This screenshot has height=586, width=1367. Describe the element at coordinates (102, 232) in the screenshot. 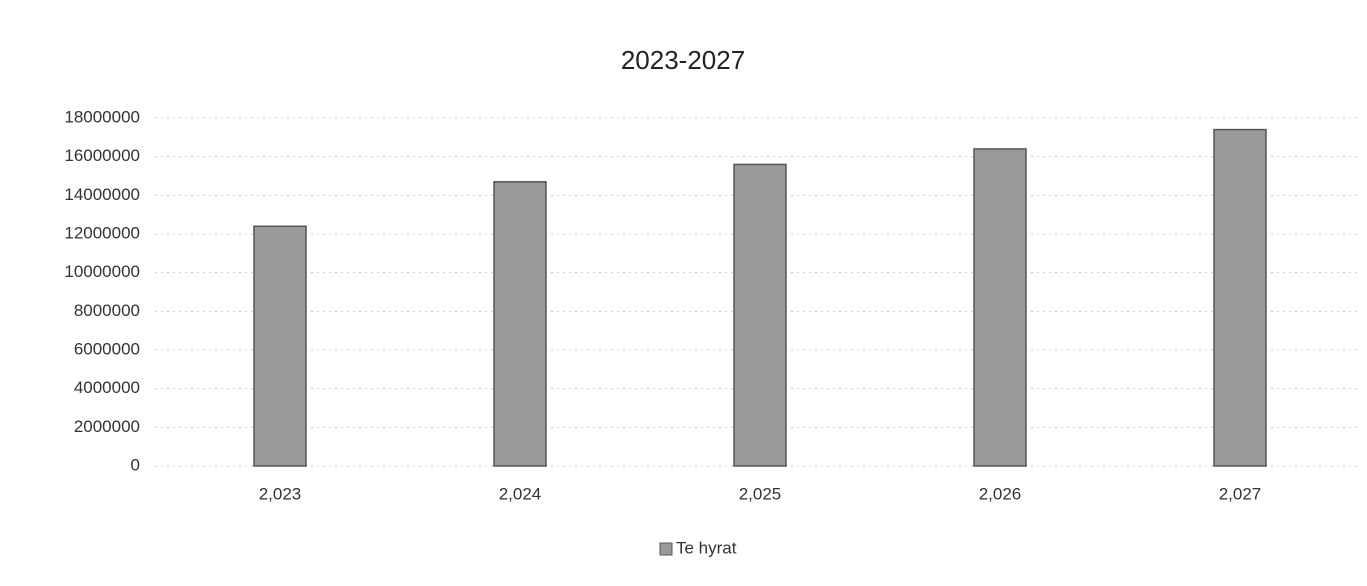

I see `y-tick-label: 12000000` at that location.